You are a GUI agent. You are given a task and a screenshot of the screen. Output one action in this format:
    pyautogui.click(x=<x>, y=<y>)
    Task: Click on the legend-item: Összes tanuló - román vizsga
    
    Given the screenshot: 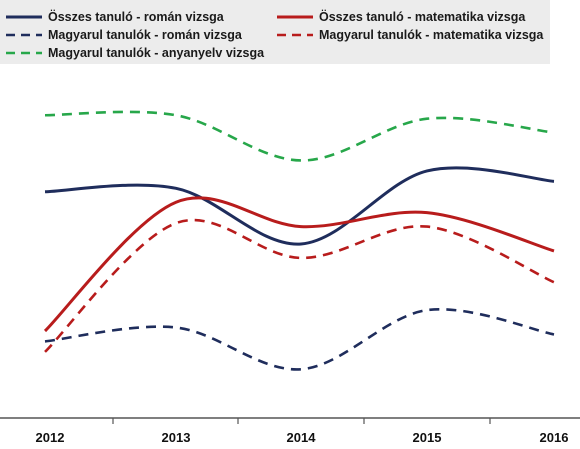 What is the action you would take?
    pyautogui.click(x=115, y=17)
    